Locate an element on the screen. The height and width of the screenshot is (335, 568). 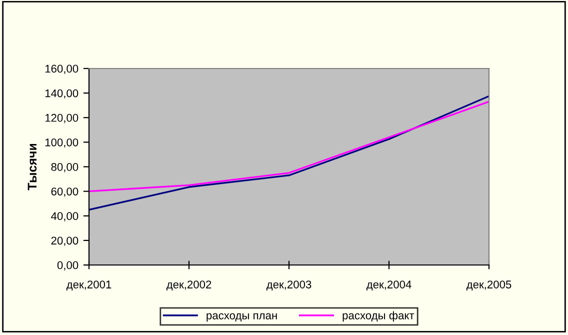
x-tick-label: дек,2002 is located at coordinates (189, 285).